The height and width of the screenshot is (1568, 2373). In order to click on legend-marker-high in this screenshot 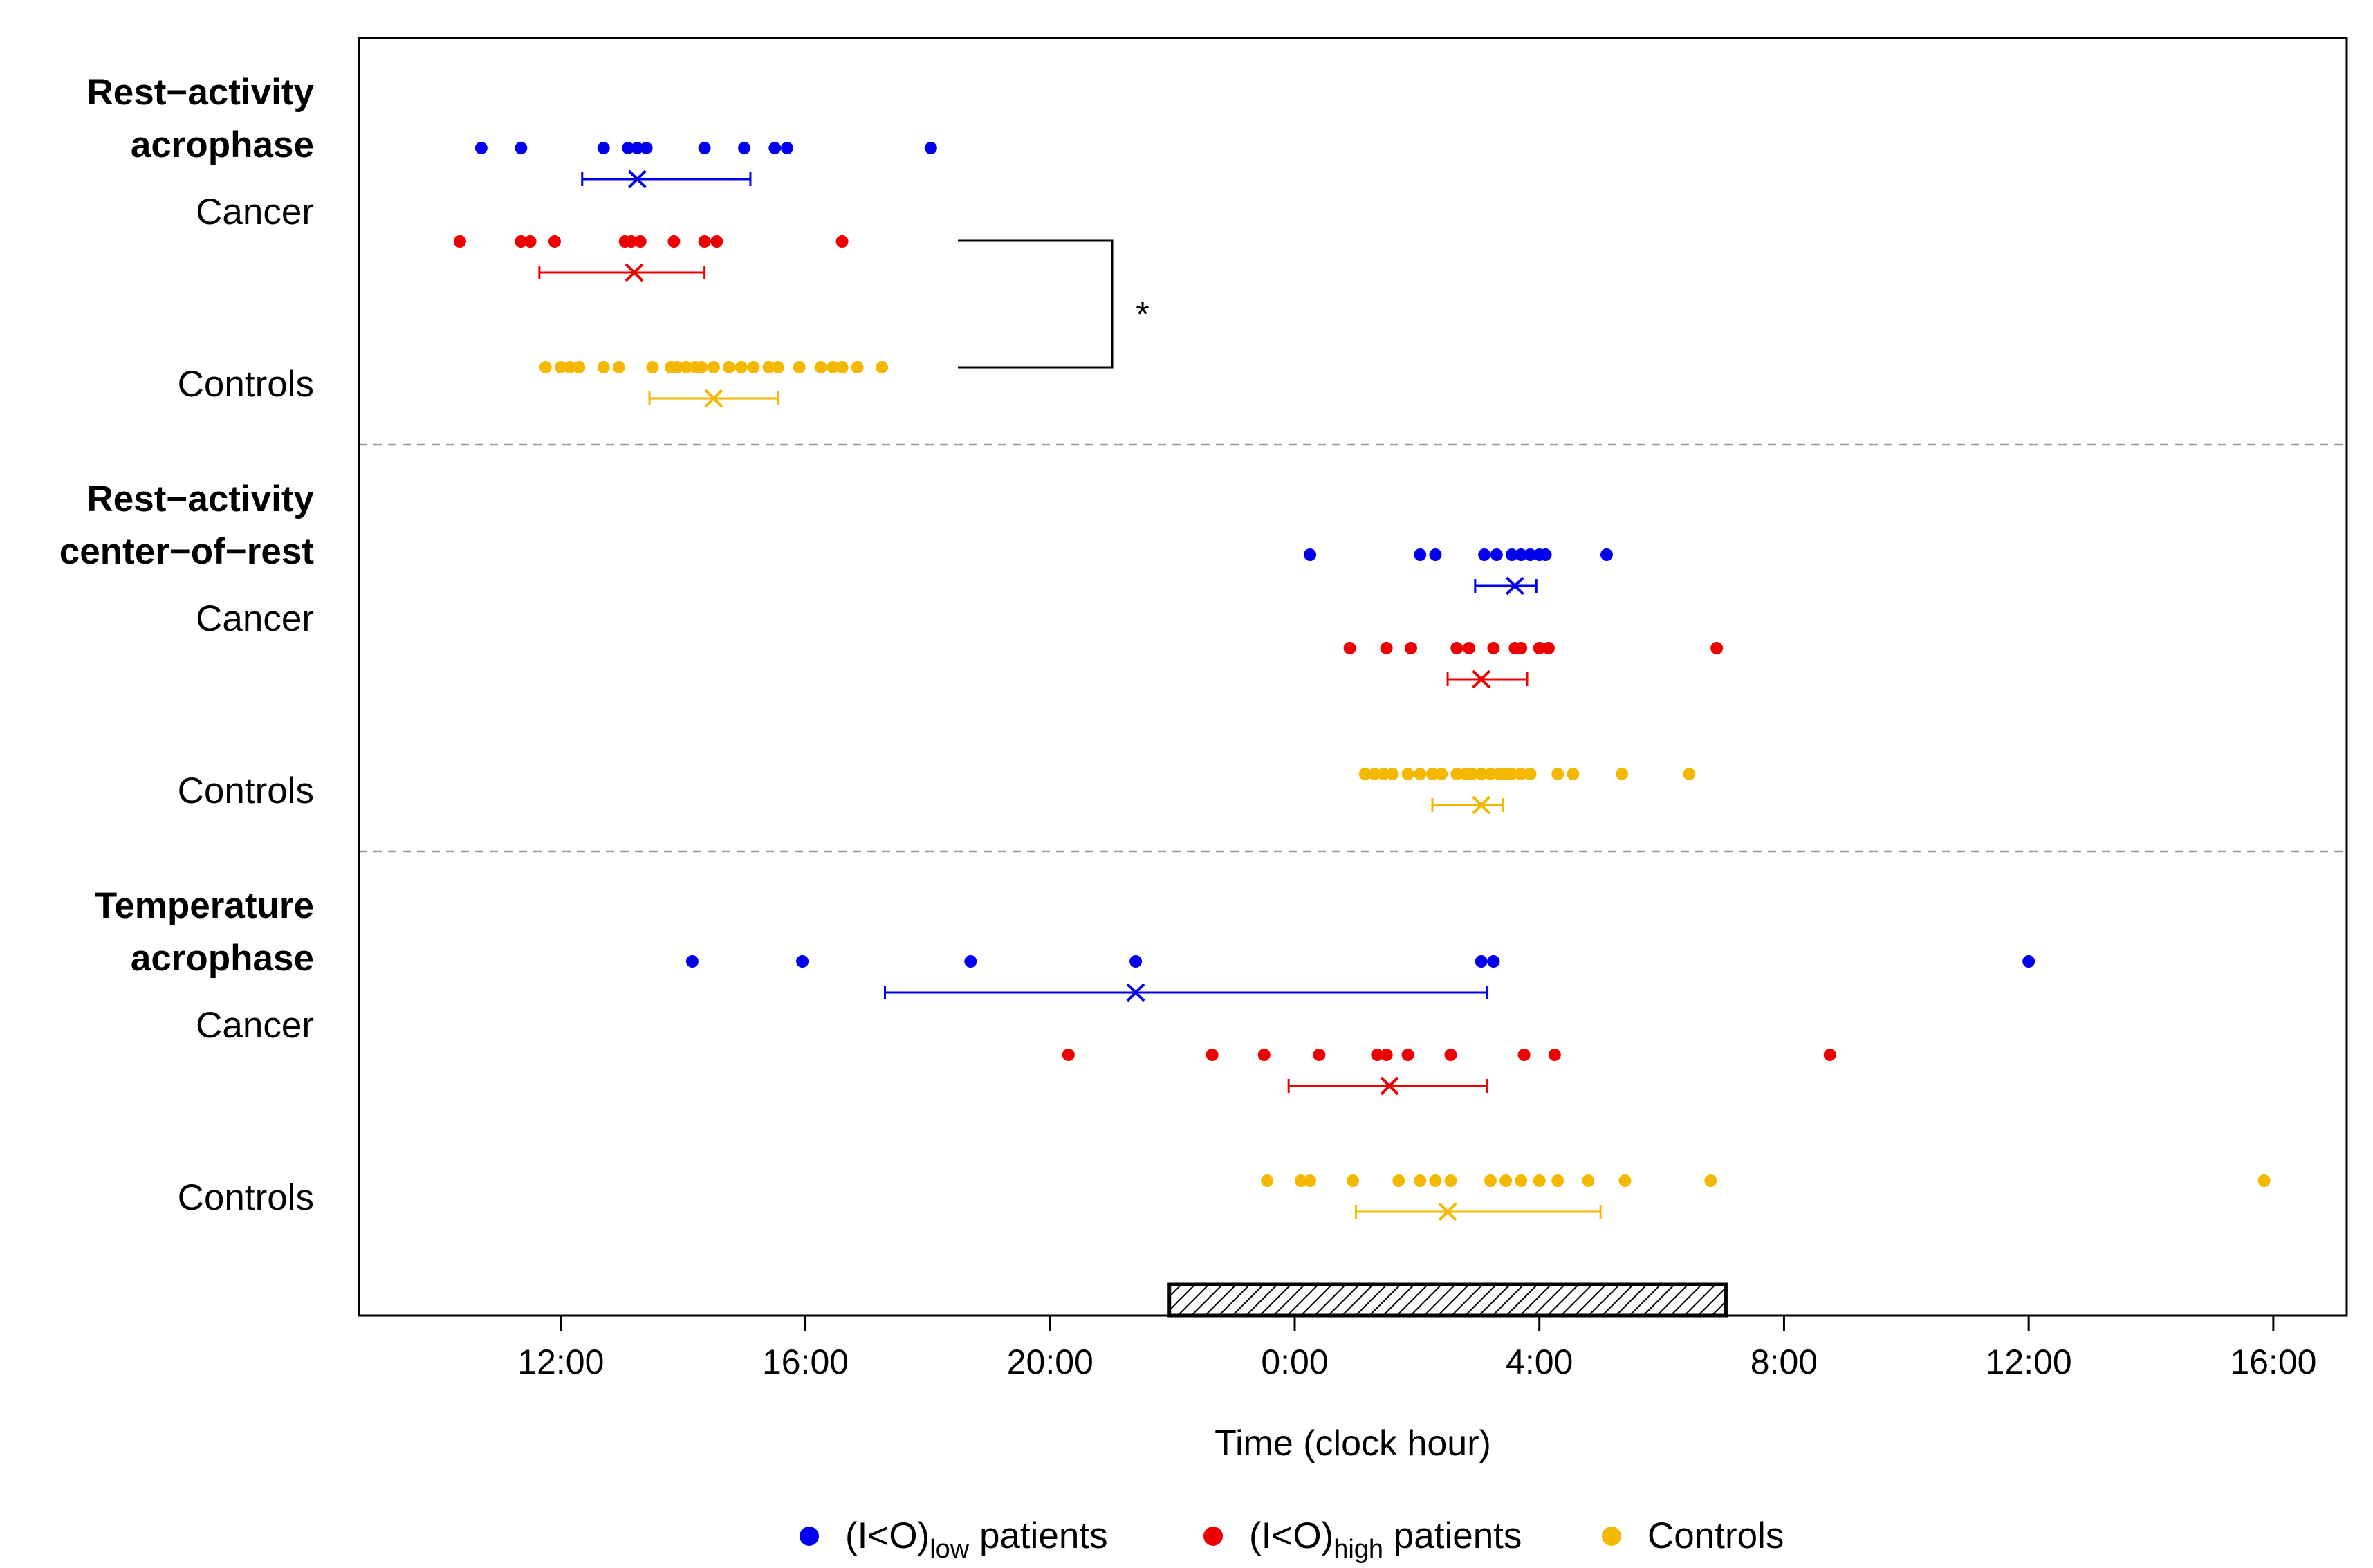, I will do `click(1213, 1536)`.